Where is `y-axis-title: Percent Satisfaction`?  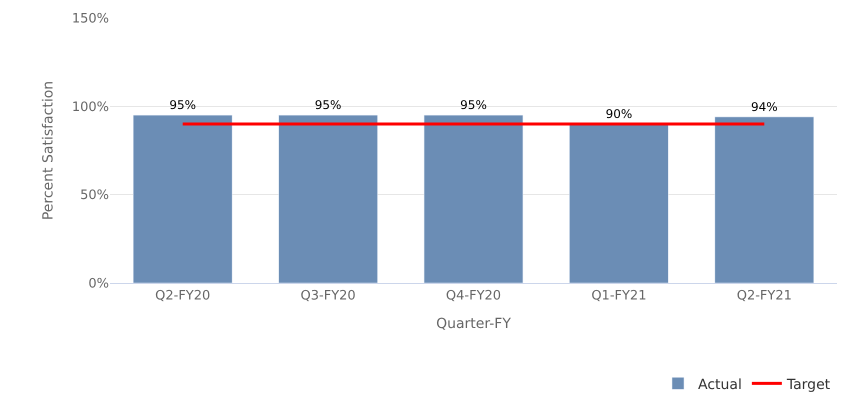 y-axis-title: Percent Satisfaction is located at coordinates (48, 150).